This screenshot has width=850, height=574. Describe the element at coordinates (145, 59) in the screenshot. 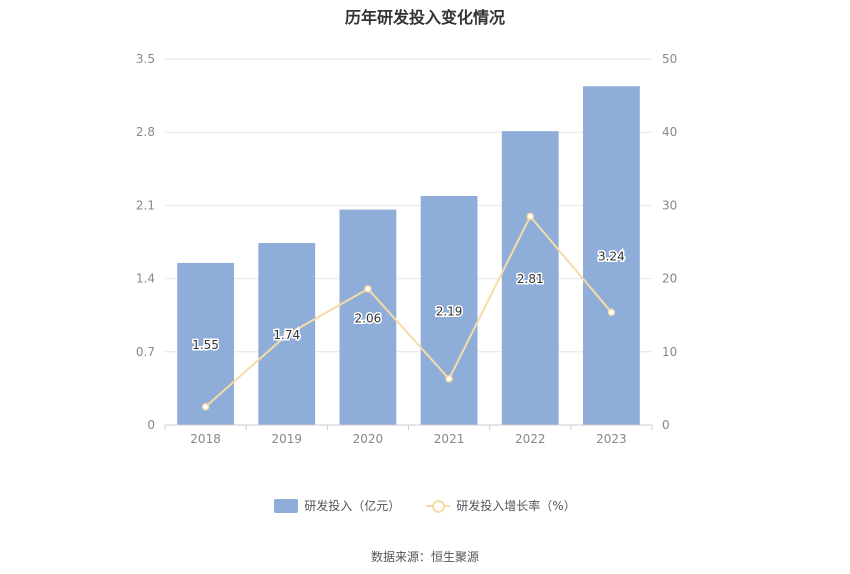

I see `y-left-tick-label: 3.5` at that location.